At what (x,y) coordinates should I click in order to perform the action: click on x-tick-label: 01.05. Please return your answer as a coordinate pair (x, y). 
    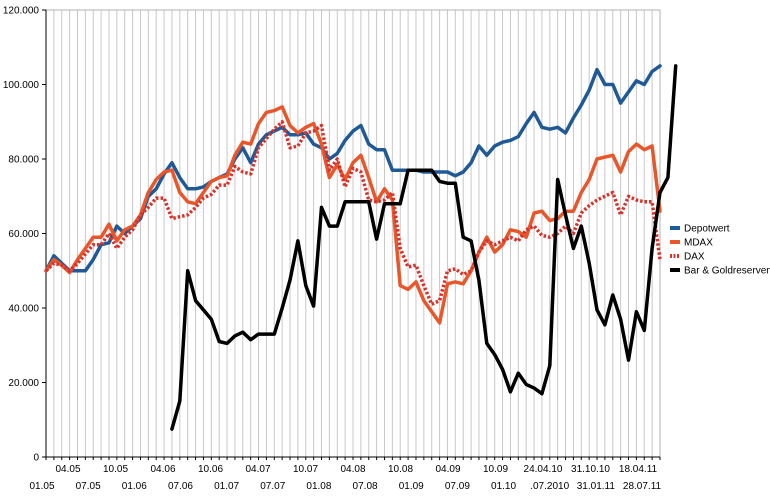
    Looking at the image, I should click on (41, 486).